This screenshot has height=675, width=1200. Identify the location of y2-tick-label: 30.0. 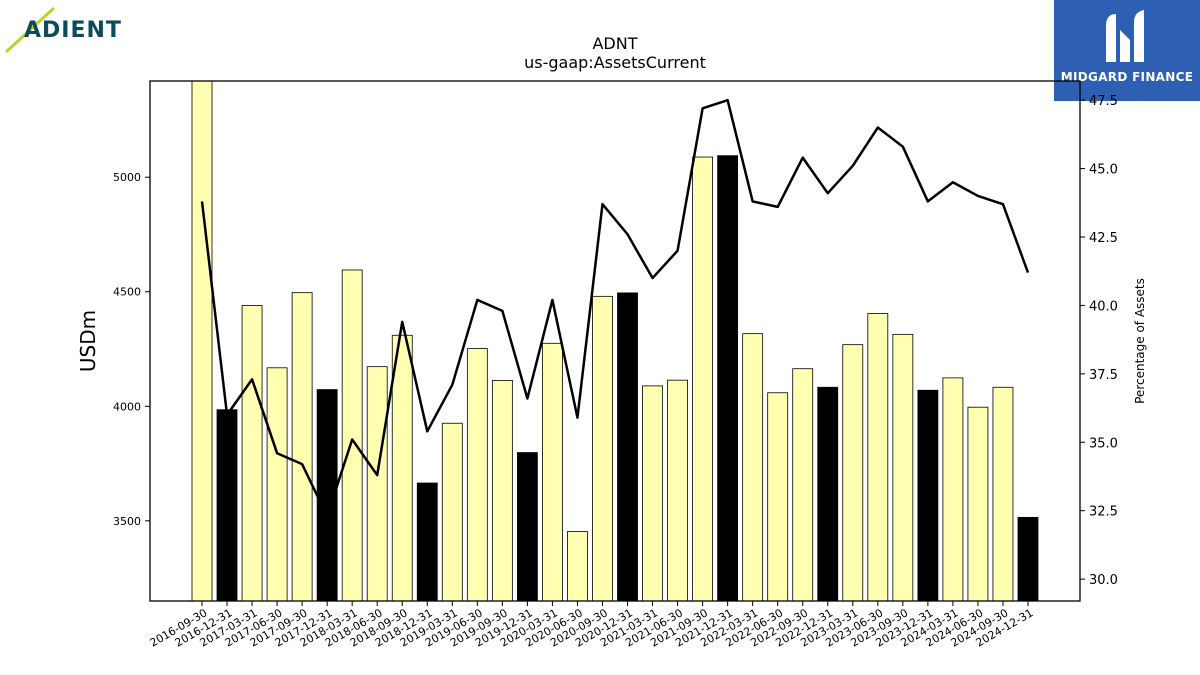
(1103, 580).